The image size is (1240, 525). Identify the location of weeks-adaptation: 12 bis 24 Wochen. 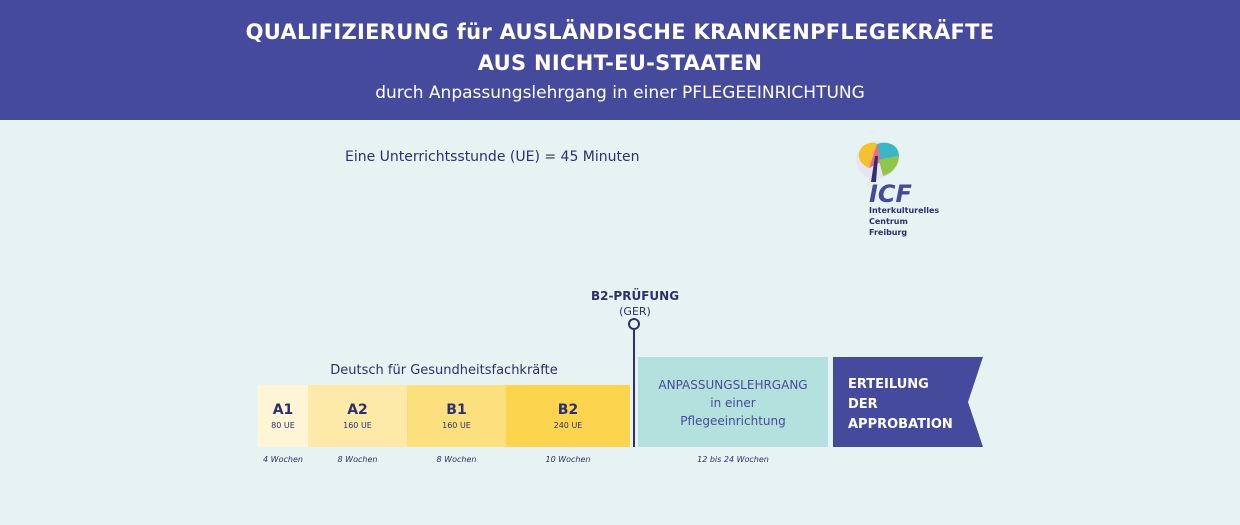
(733, 459).